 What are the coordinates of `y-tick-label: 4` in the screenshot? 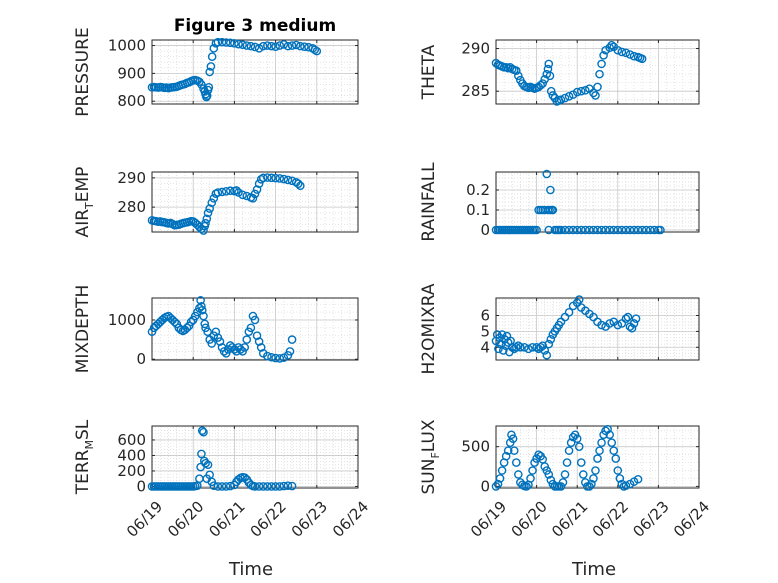 It's located at (485, 347).